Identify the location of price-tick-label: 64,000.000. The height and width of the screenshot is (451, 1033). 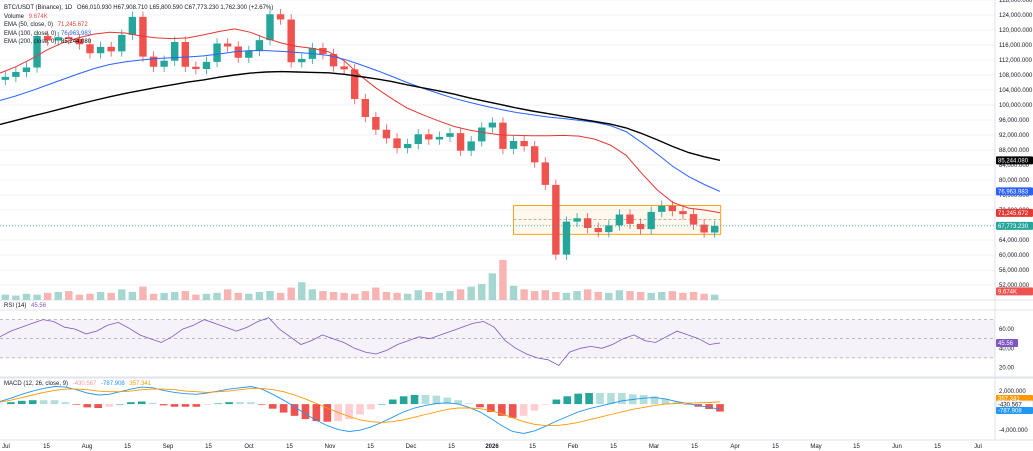
(1014, 241).